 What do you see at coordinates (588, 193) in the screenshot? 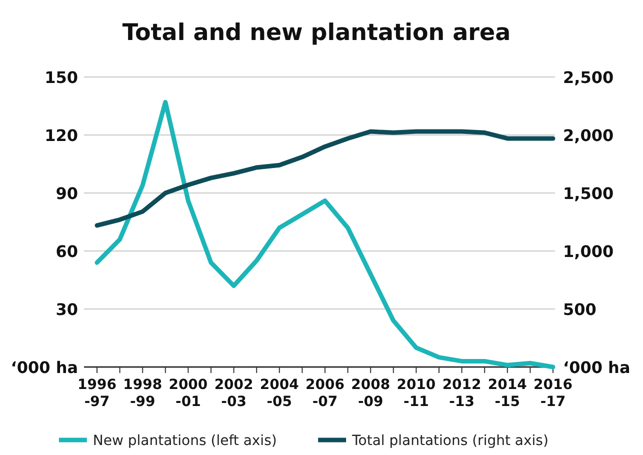
I see `y2-tick-label: 1,500` at bounding box center [588, 193].